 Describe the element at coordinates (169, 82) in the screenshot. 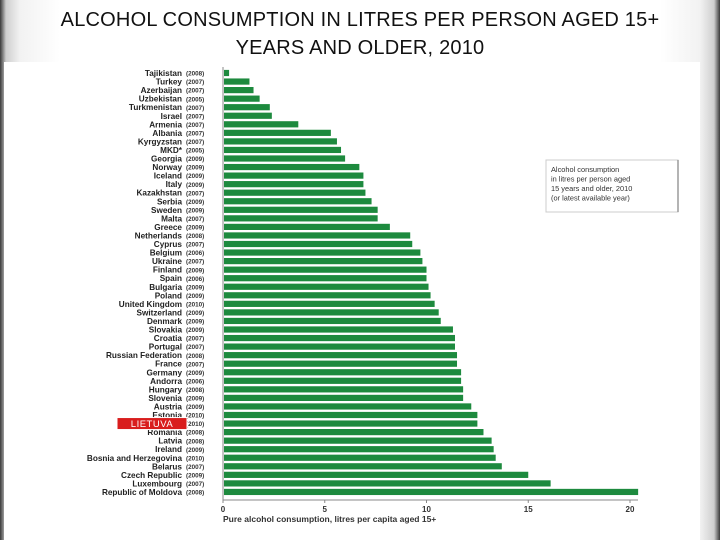

I see `label-turkey: Turkey` at that location.